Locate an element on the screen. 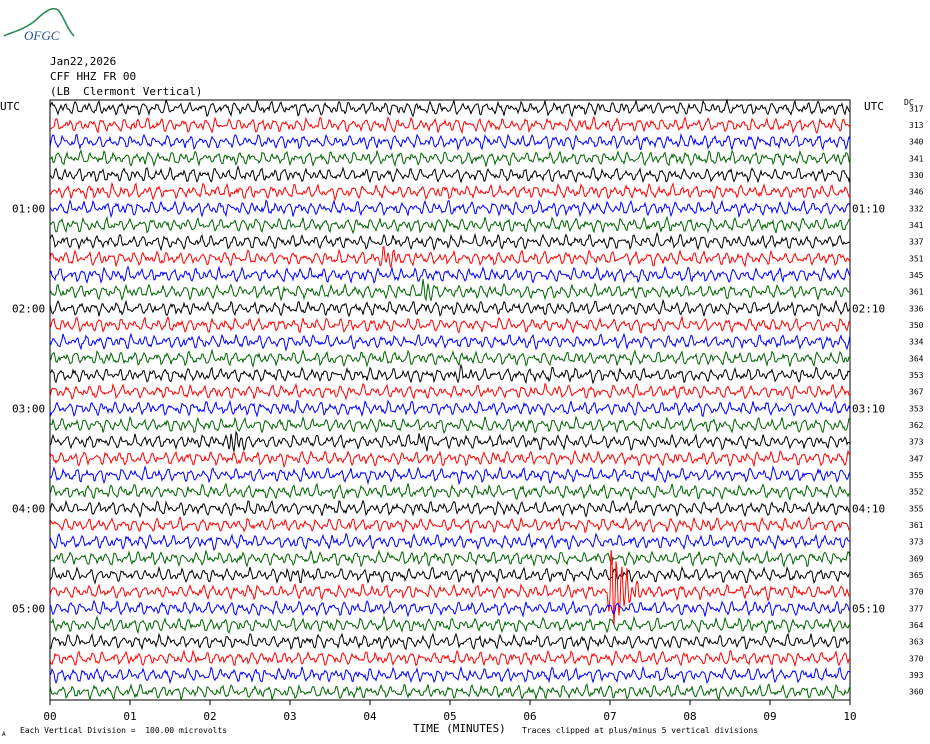 This screenshot has height=744, width=930. x-tick-label: 03 is located at coordinates (289, 716).